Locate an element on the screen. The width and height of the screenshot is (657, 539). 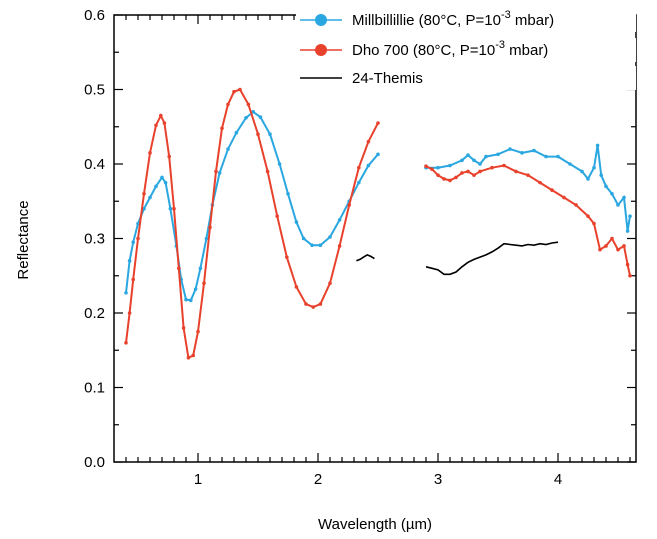
legend-label: Dho 700 (80°C, P=10-3 mbar) is located at coordinates (450, 49).